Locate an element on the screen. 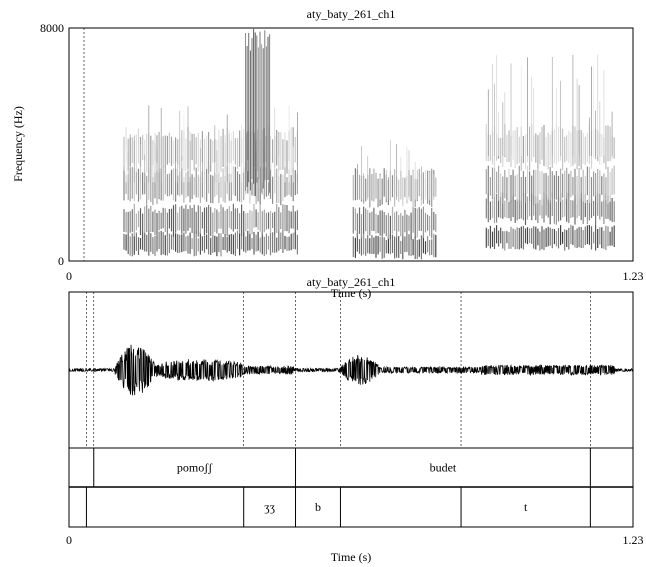 The width and height of the screenshot is (646, 567). spectrogram-title: aty_baty_261_ch1 is located at coordinates (351, 14).